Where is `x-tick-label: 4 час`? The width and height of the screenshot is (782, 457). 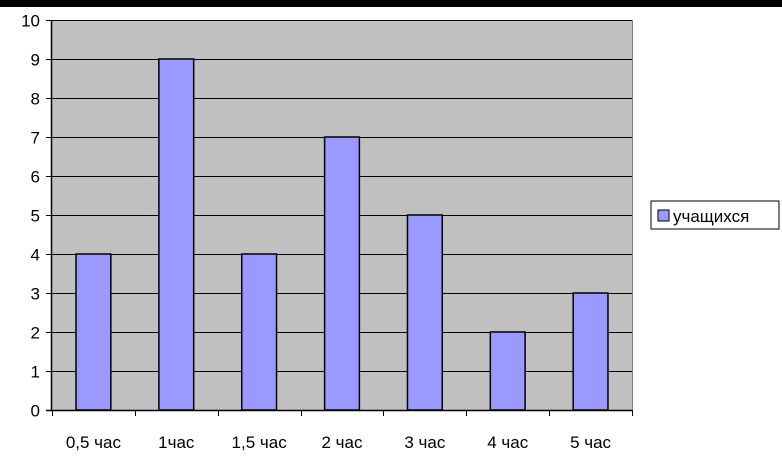
x-tick-label: 4 час is located at coordinates (507, 442).